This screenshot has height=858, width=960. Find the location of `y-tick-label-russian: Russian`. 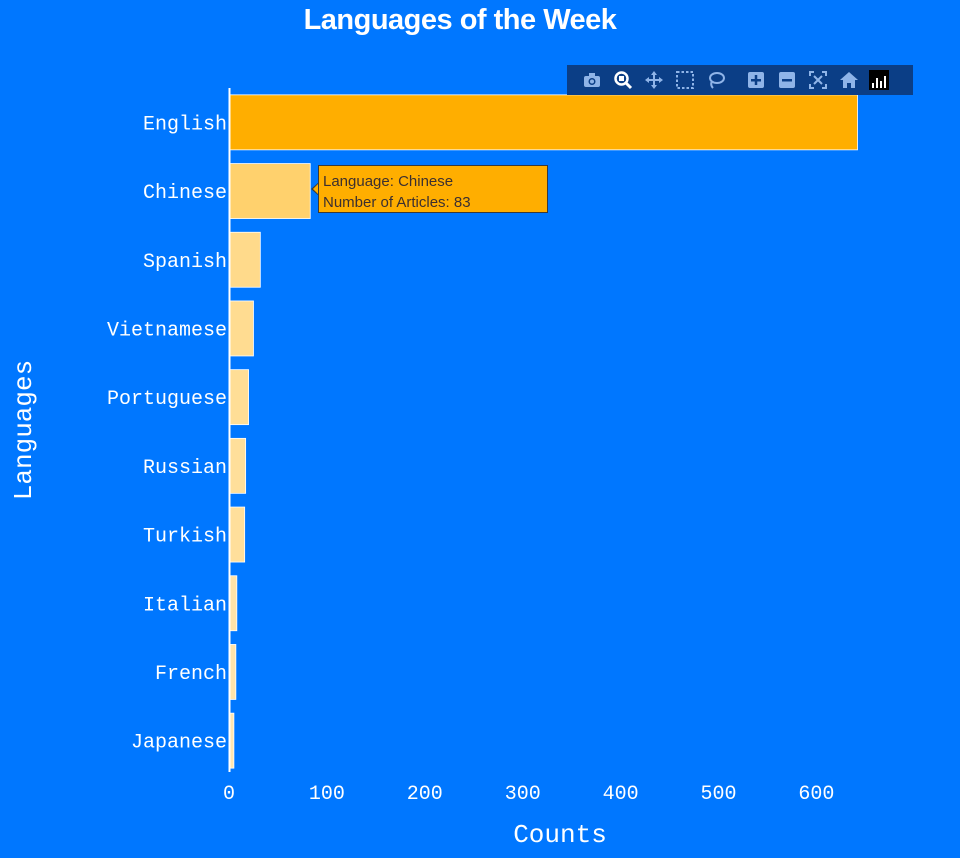

y-tick-label-russian: Russian is located at coordinates (185, 468).